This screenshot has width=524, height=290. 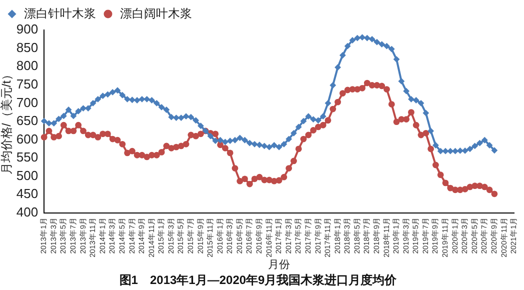 What do you see at coordinates (27, 102) in the screenshot?
I see `y-tick-label: 700` at bounding box center [27, 102].